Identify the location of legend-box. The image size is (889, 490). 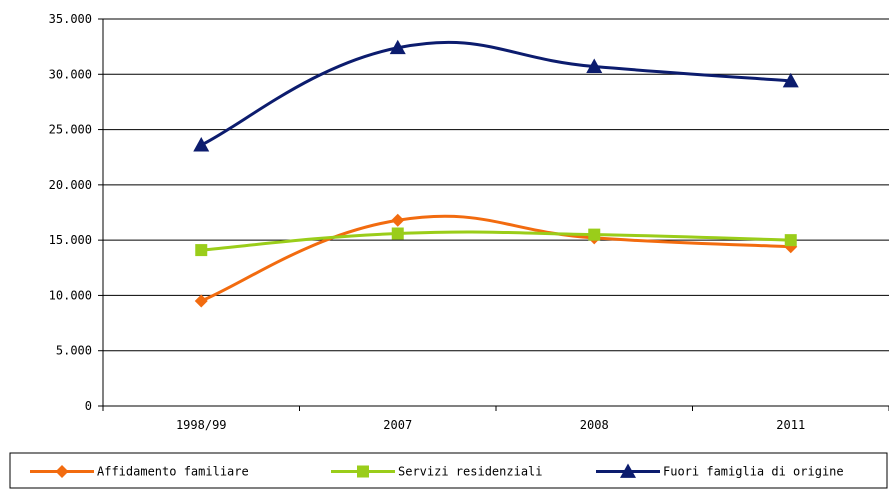
(448, 470).